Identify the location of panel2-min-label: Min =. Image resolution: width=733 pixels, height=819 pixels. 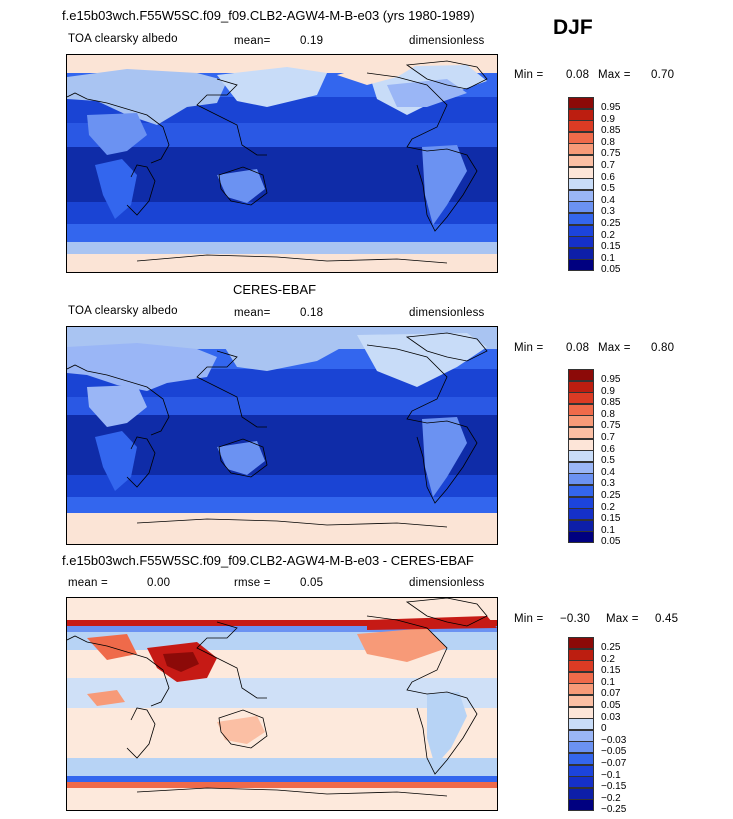
(529, 348).